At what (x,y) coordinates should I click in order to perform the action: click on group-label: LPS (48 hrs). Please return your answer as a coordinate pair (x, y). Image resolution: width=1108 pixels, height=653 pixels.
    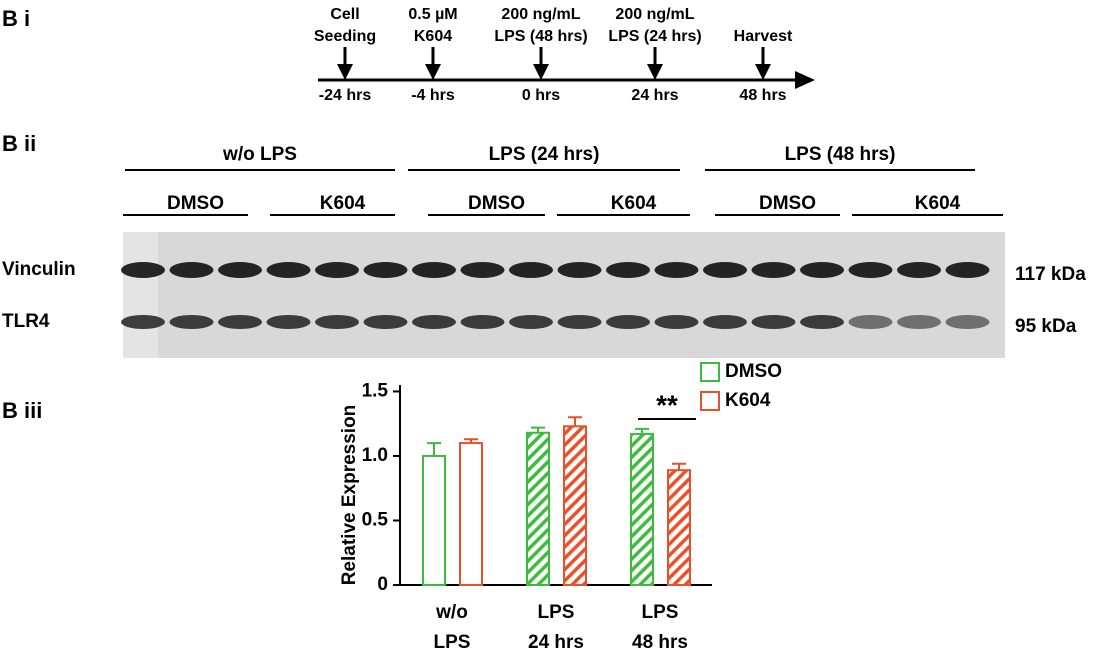
    Looking at the image, I should click on (840, 154).